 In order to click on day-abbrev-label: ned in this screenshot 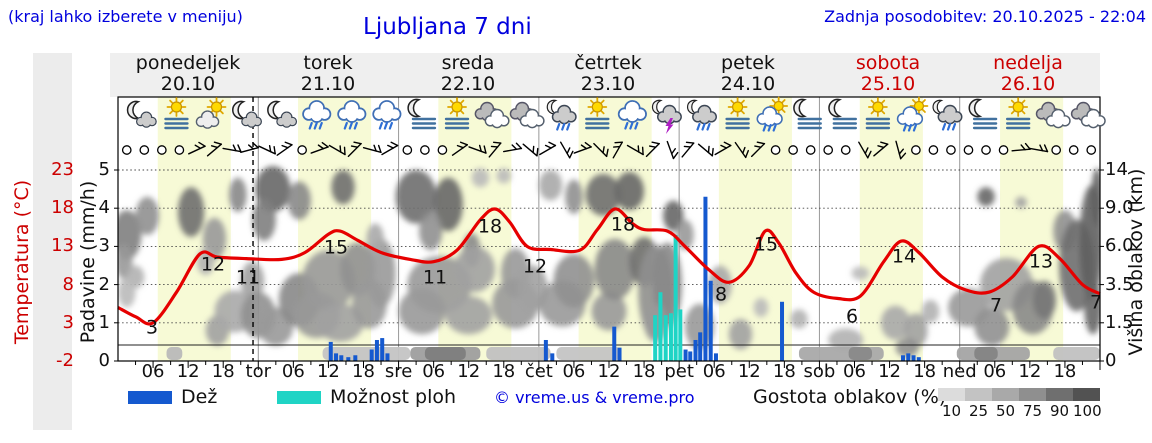, I will do `click(960, 371)`.